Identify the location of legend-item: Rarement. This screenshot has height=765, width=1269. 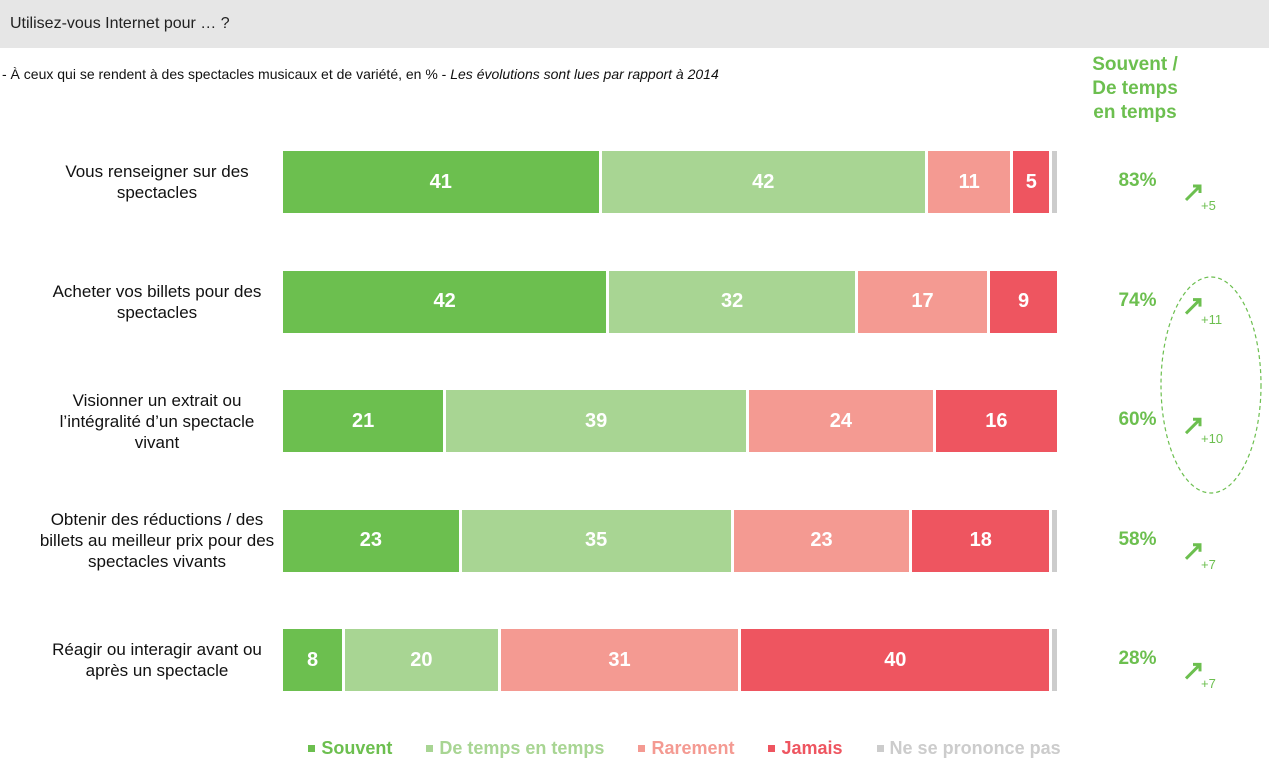
(686, 748).